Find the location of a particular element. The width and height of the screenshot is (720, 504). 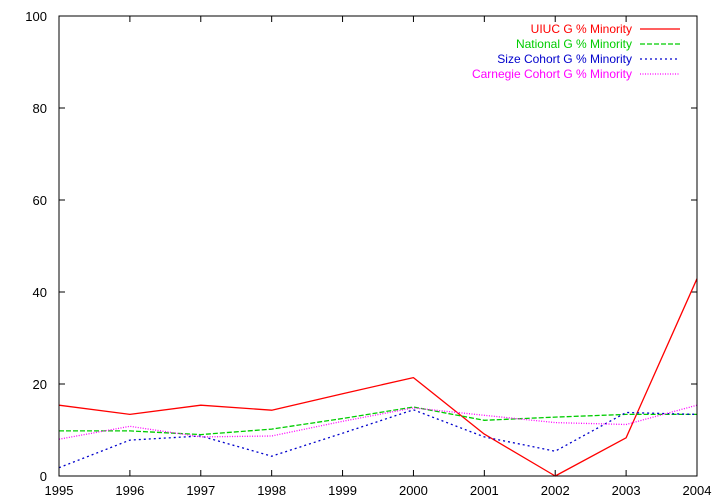

legend-label: UIUC G % Minority is located at coordinates (581, 29).